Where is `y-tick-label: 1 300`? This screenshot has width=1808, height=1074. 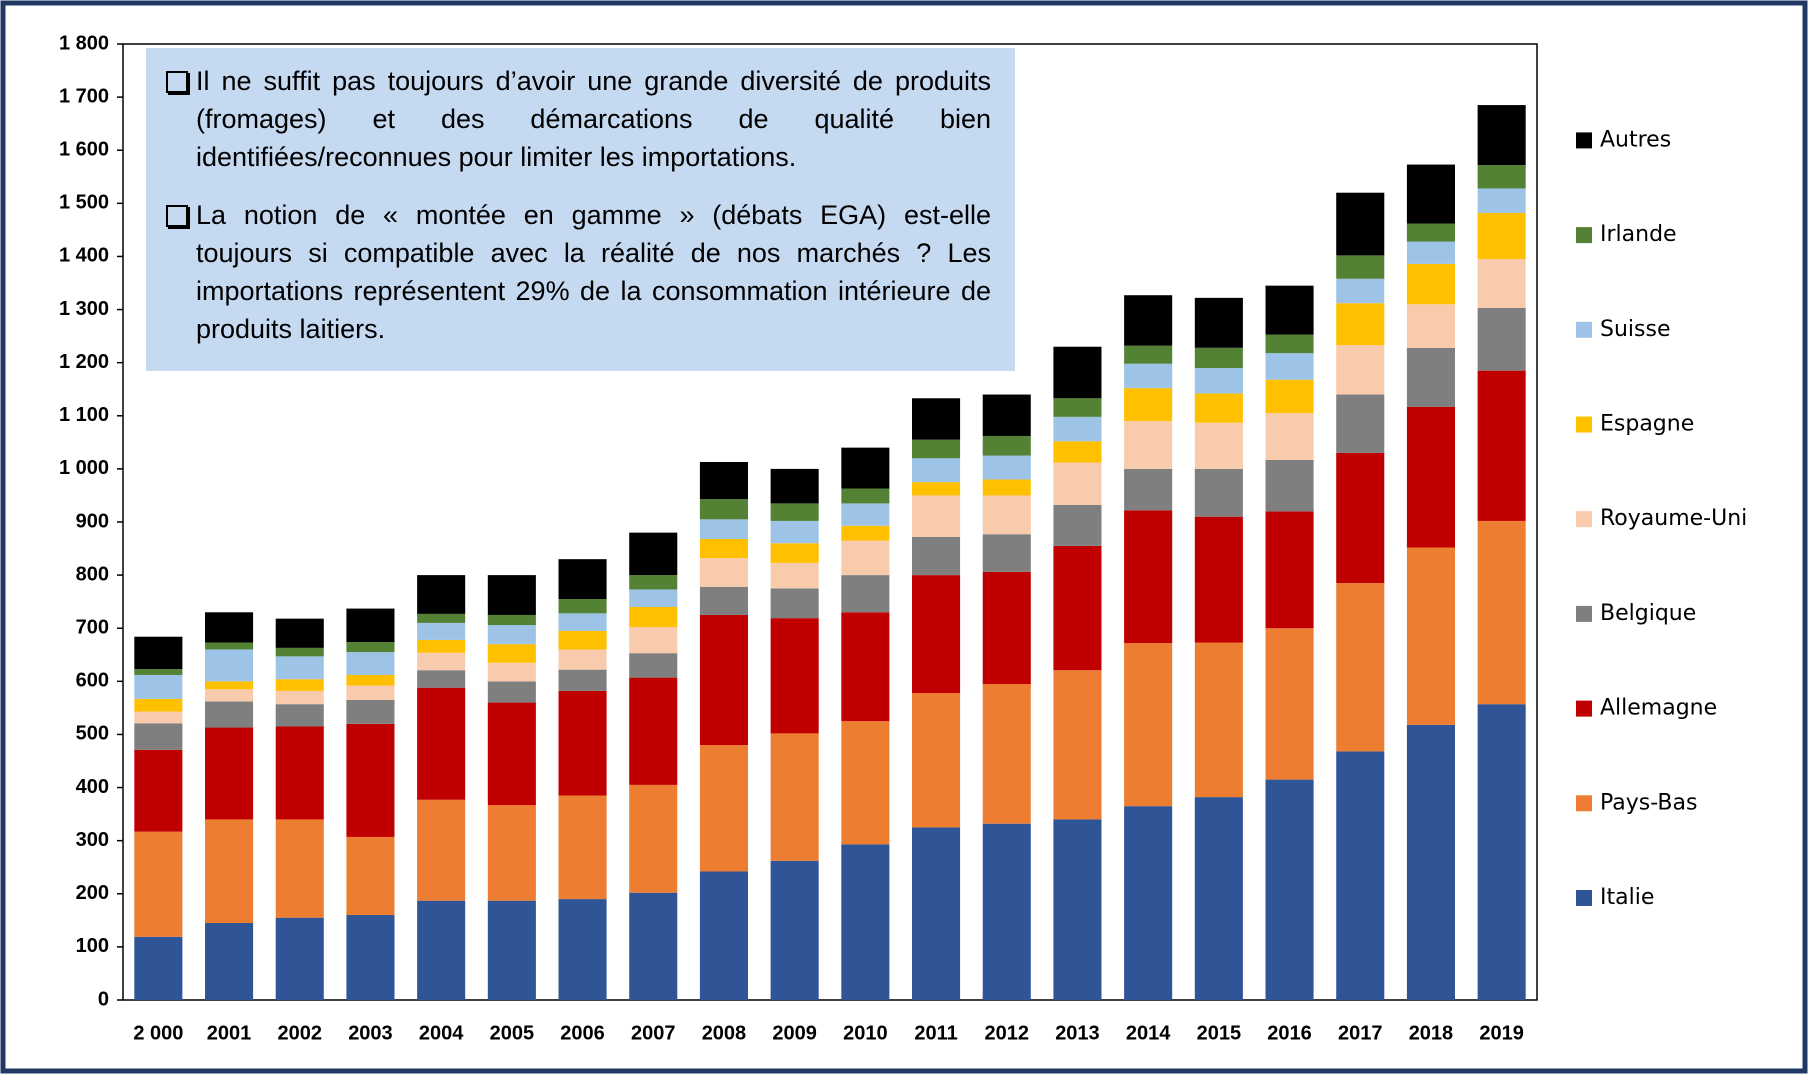
y-tick-label: 1 300 is located at coordinates (84, 309).